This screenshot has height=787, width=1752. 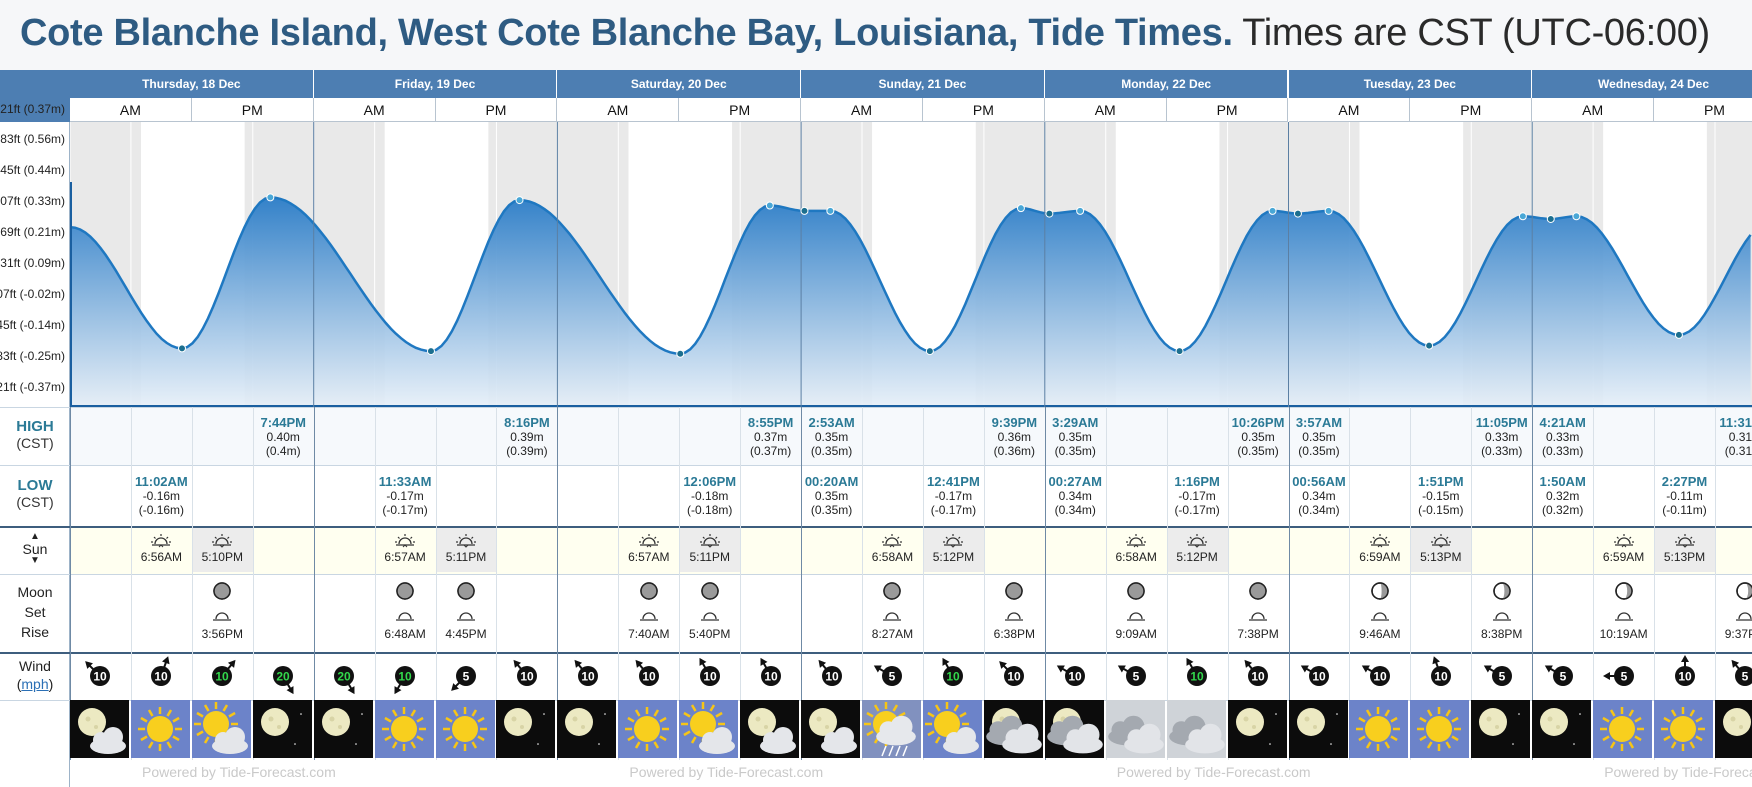 I want to click on sunset-time: 5:11PM, so click(x=466, y=557).